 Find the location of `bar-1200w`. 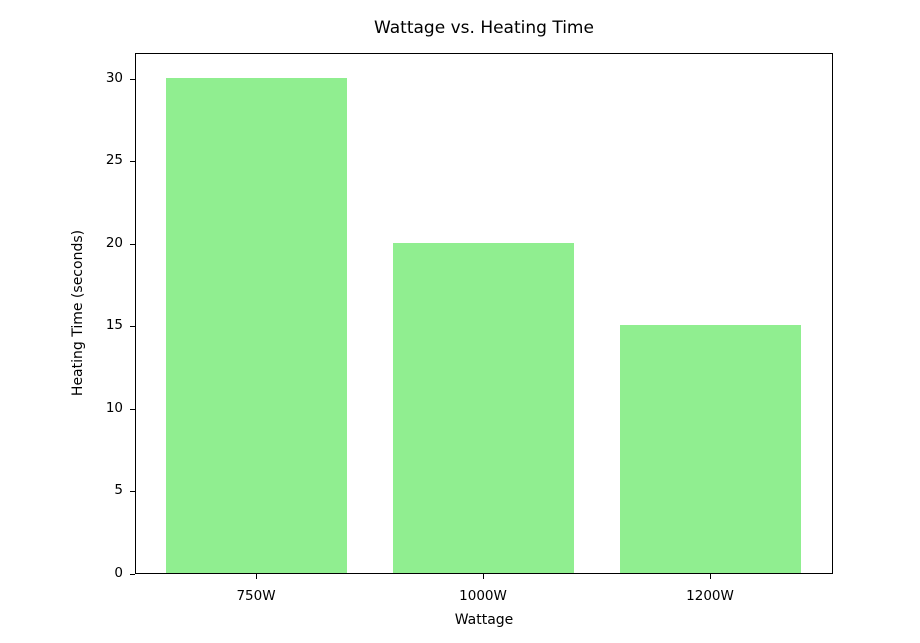

bar-1200w is located at coordinates (710, 449).